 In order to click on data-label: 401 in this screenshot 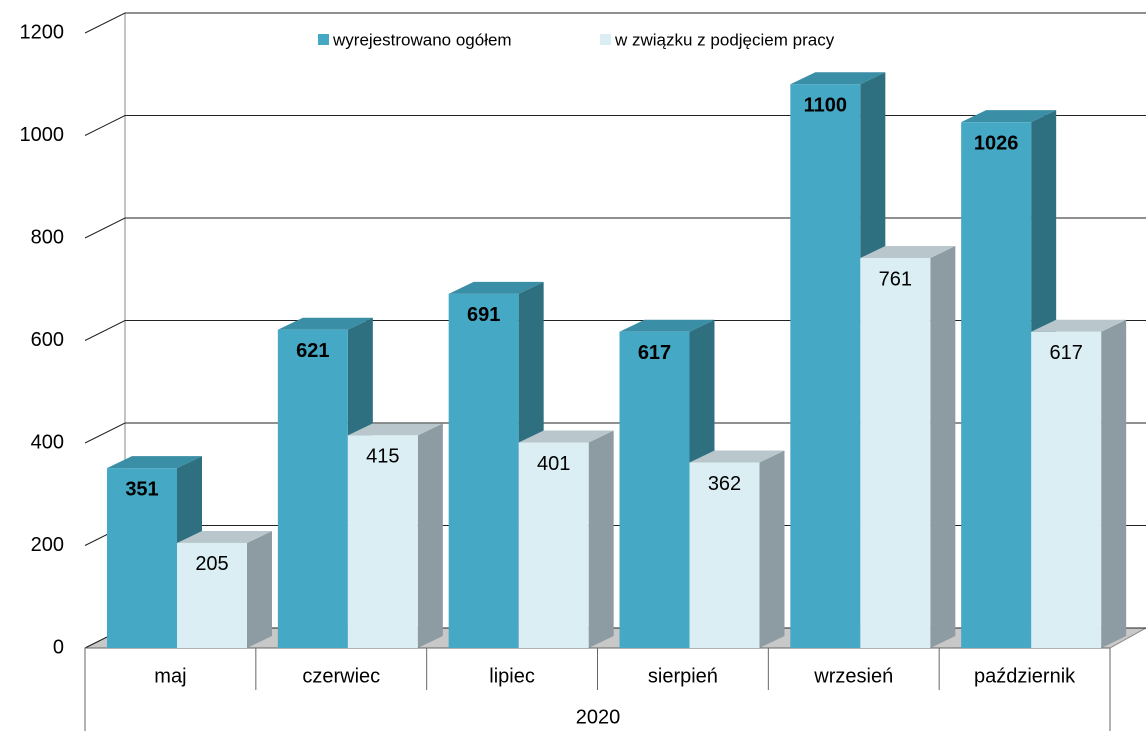, I will do `click(553, 464)`.